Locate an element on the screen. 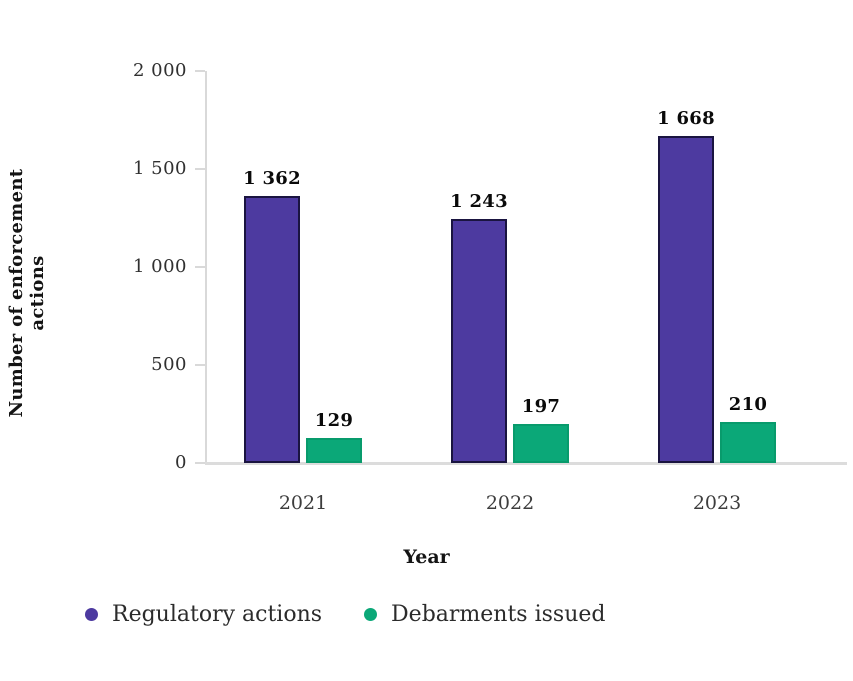  y-tick-label: 500 is located at coordinates (169, 364).